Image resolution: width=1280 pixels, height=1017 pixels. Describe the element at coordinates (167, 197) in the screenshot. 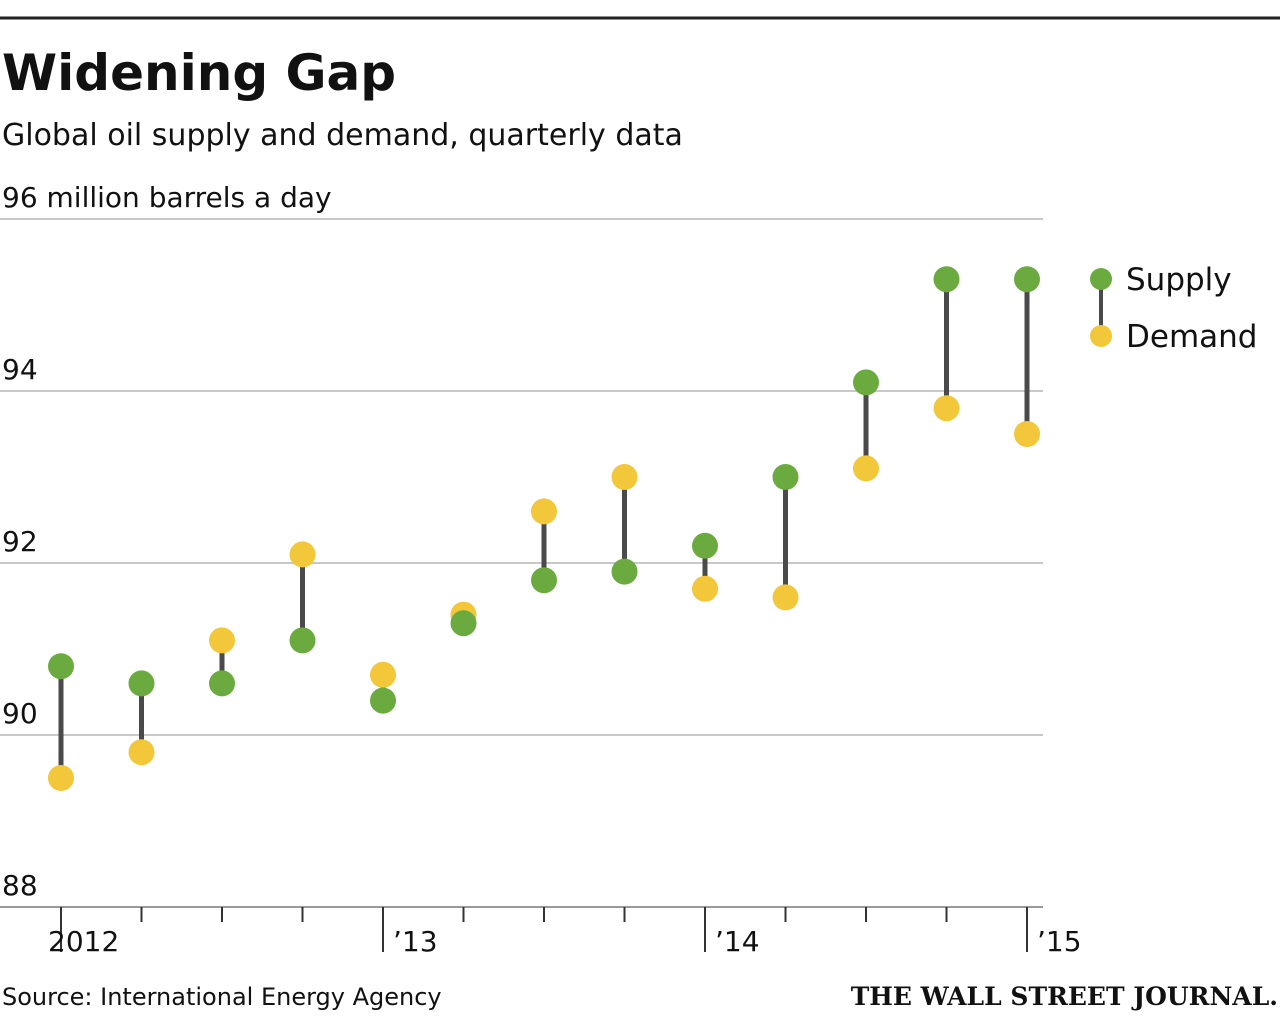

I see `y-tick-label: 96 million barrels a day` at that location.